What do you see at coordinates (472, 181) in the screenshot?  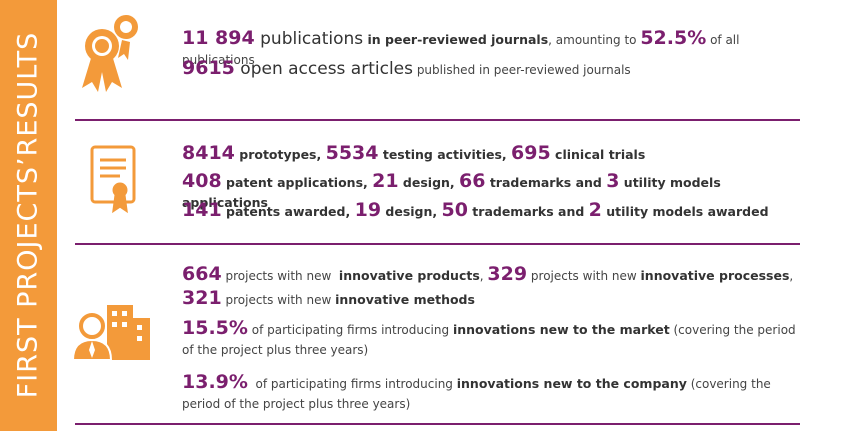 I see `figure: 66` at bounding box center [472, 181].